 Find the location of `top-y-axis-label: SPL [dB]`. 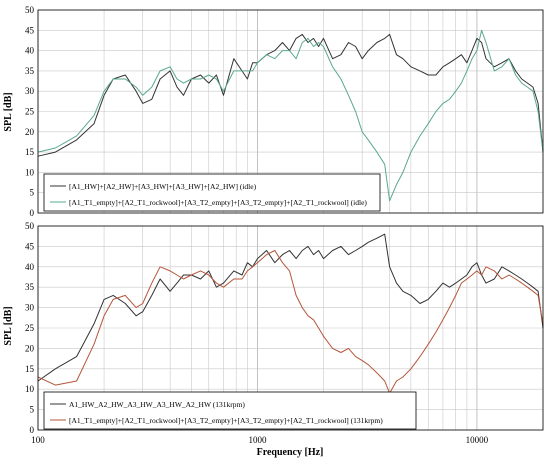

top-y-axis-label: SPL [dB] is located at coordinates (8, 111).